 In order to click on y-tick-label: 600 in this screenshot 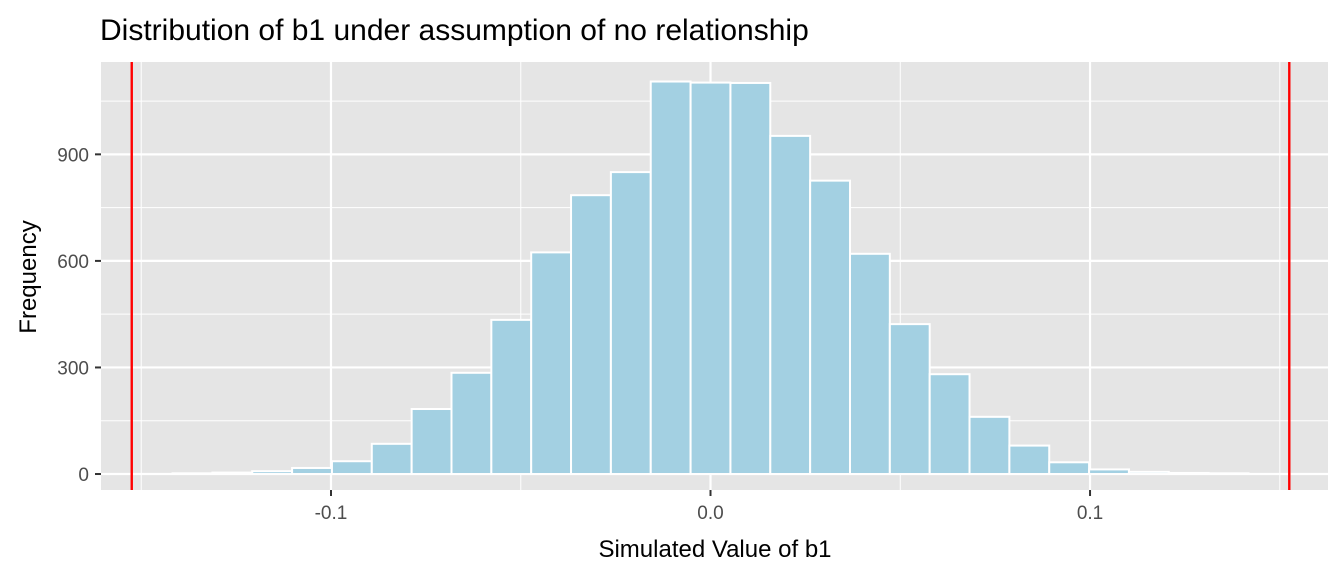, I will do `click(73, 262)`.